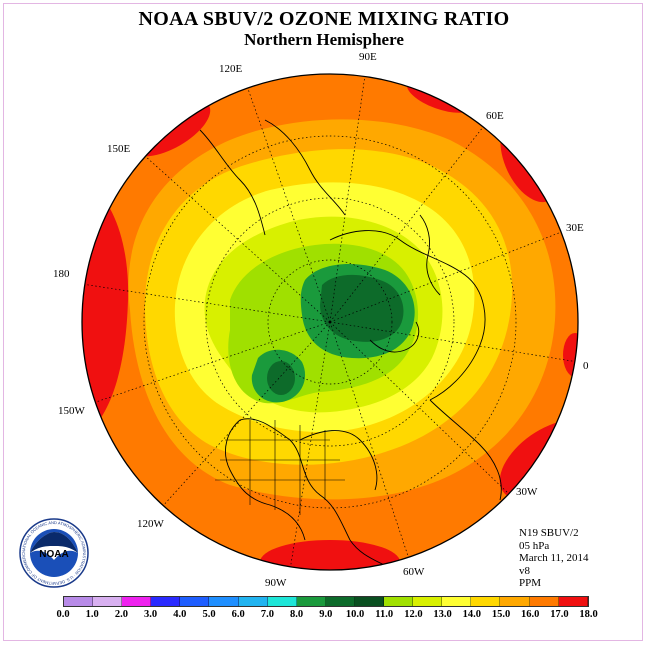 Image resolution: width=648 pixels, height=648 pixels. What do you see at coordinates (530, 614) in the screenshot?
I see `colorbar-tick-label: 16.0` at bounding box center [530, 614].